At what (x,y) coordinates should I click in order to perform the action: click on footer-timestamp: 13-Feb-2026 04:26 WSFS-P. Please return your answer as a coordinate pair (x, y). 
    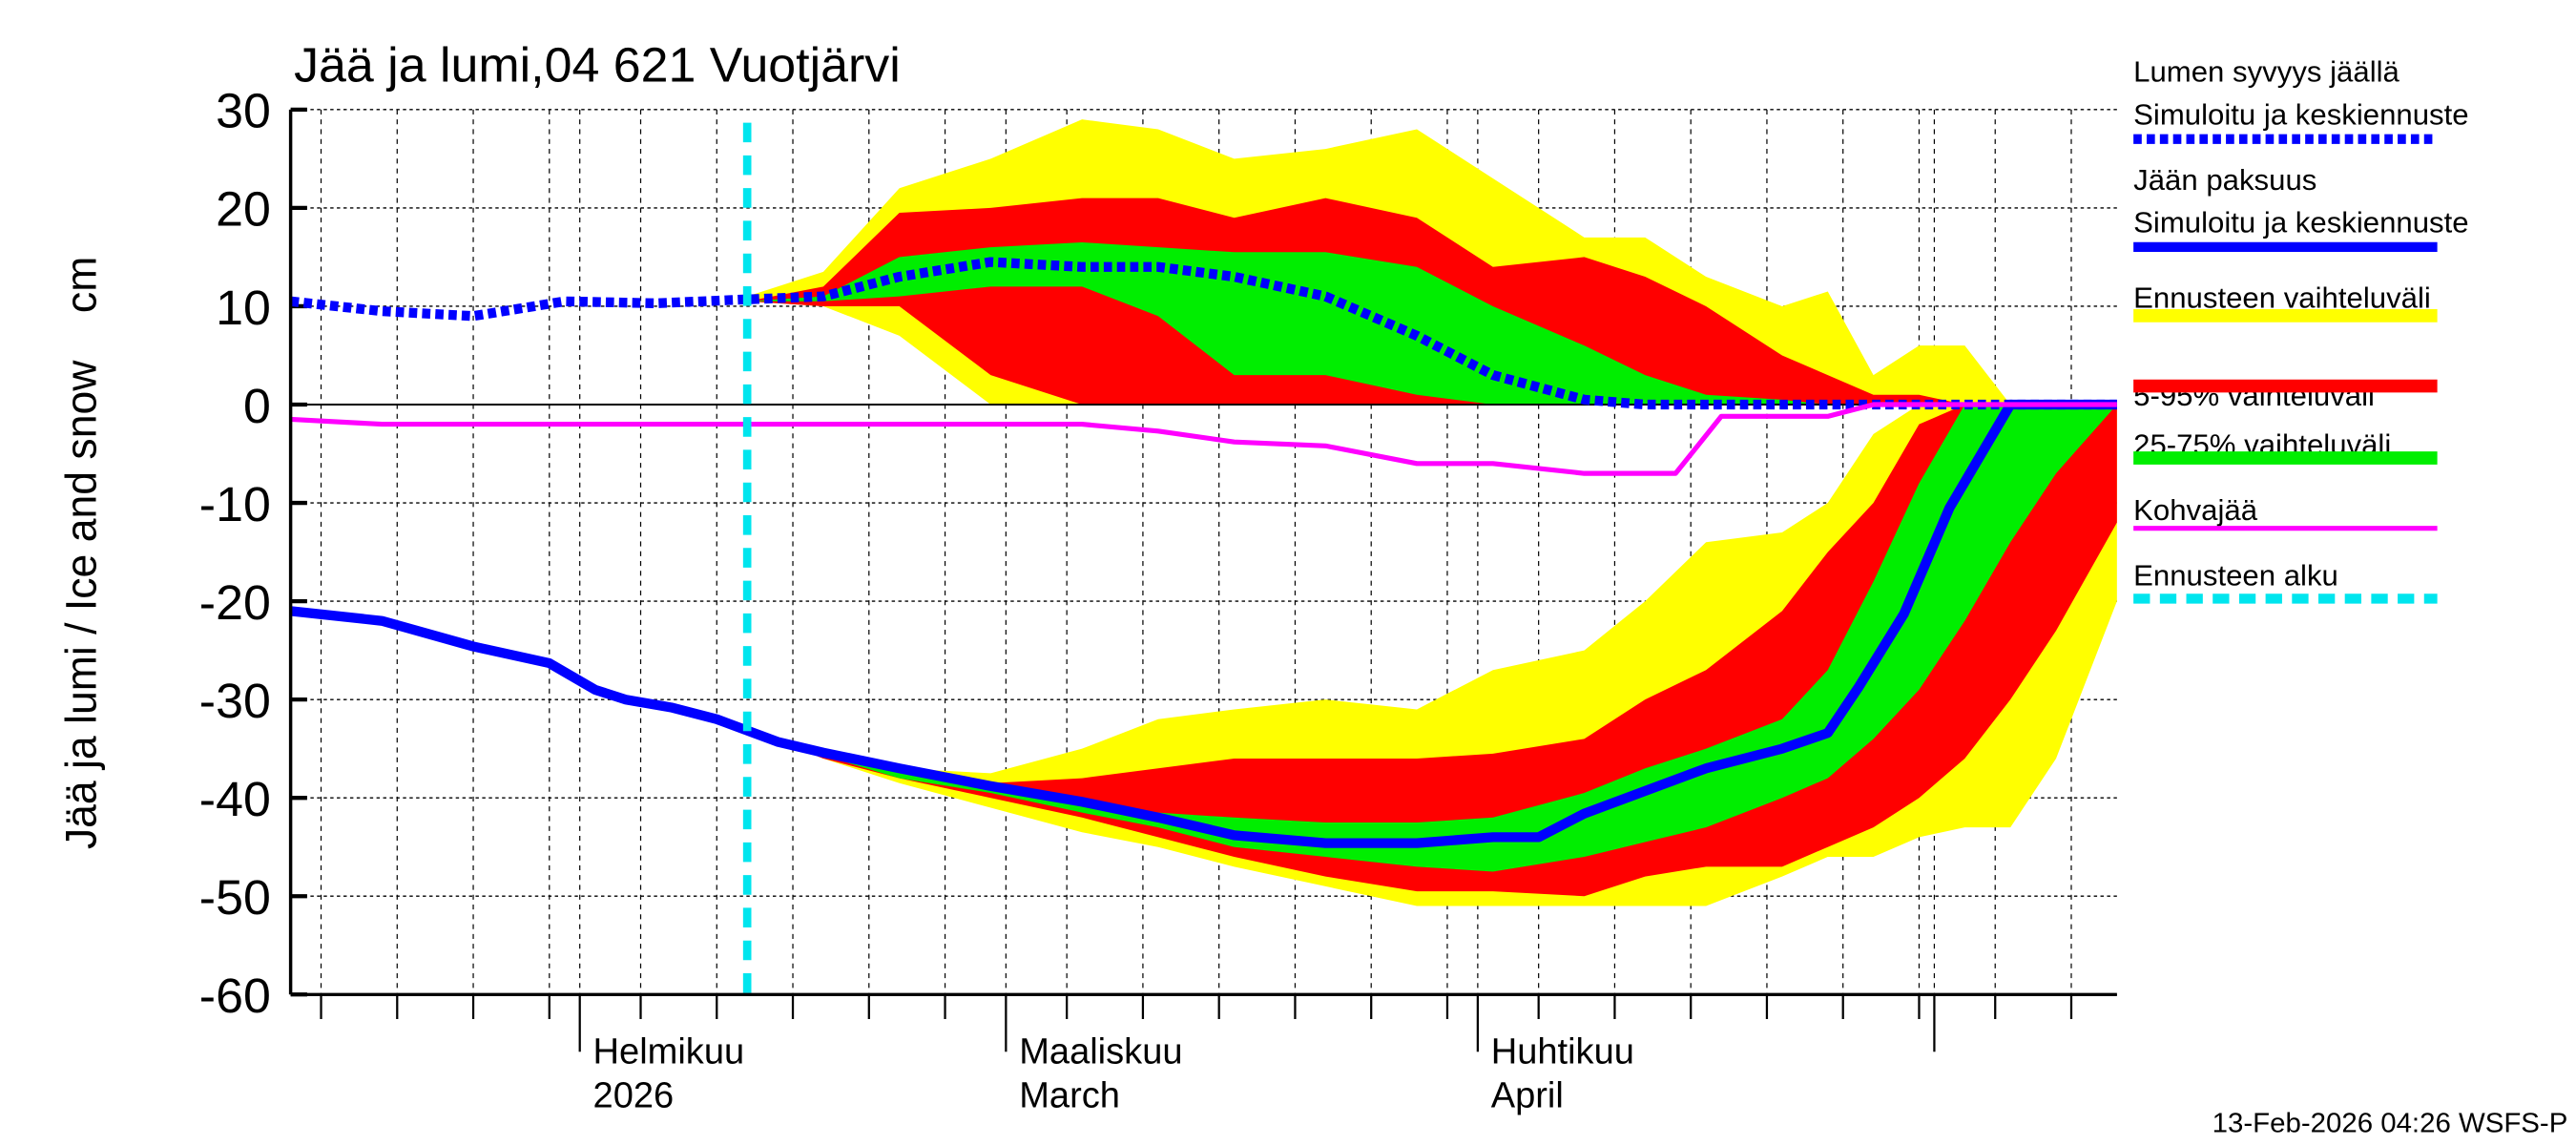
    Looking at the image, I should click on (2390, 1122).